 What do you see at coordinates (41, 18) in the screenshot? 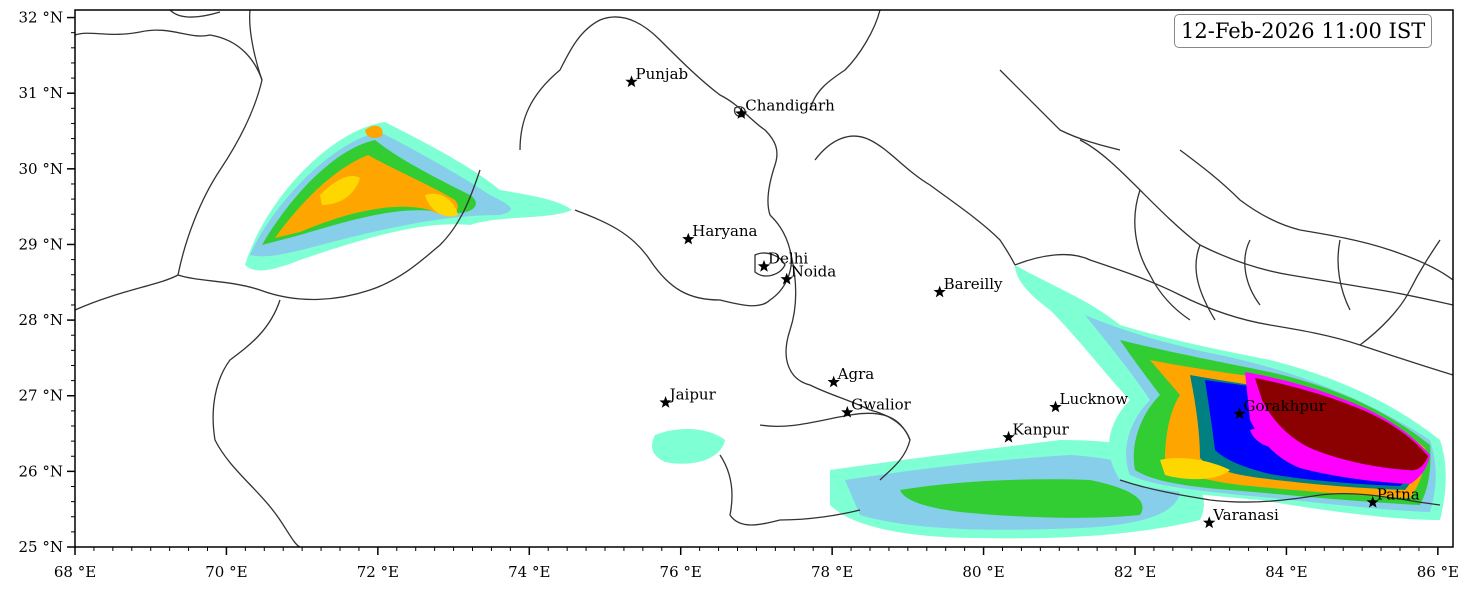
I see `lat-tick-label: 32 °N` at bounding box center [41, 18].